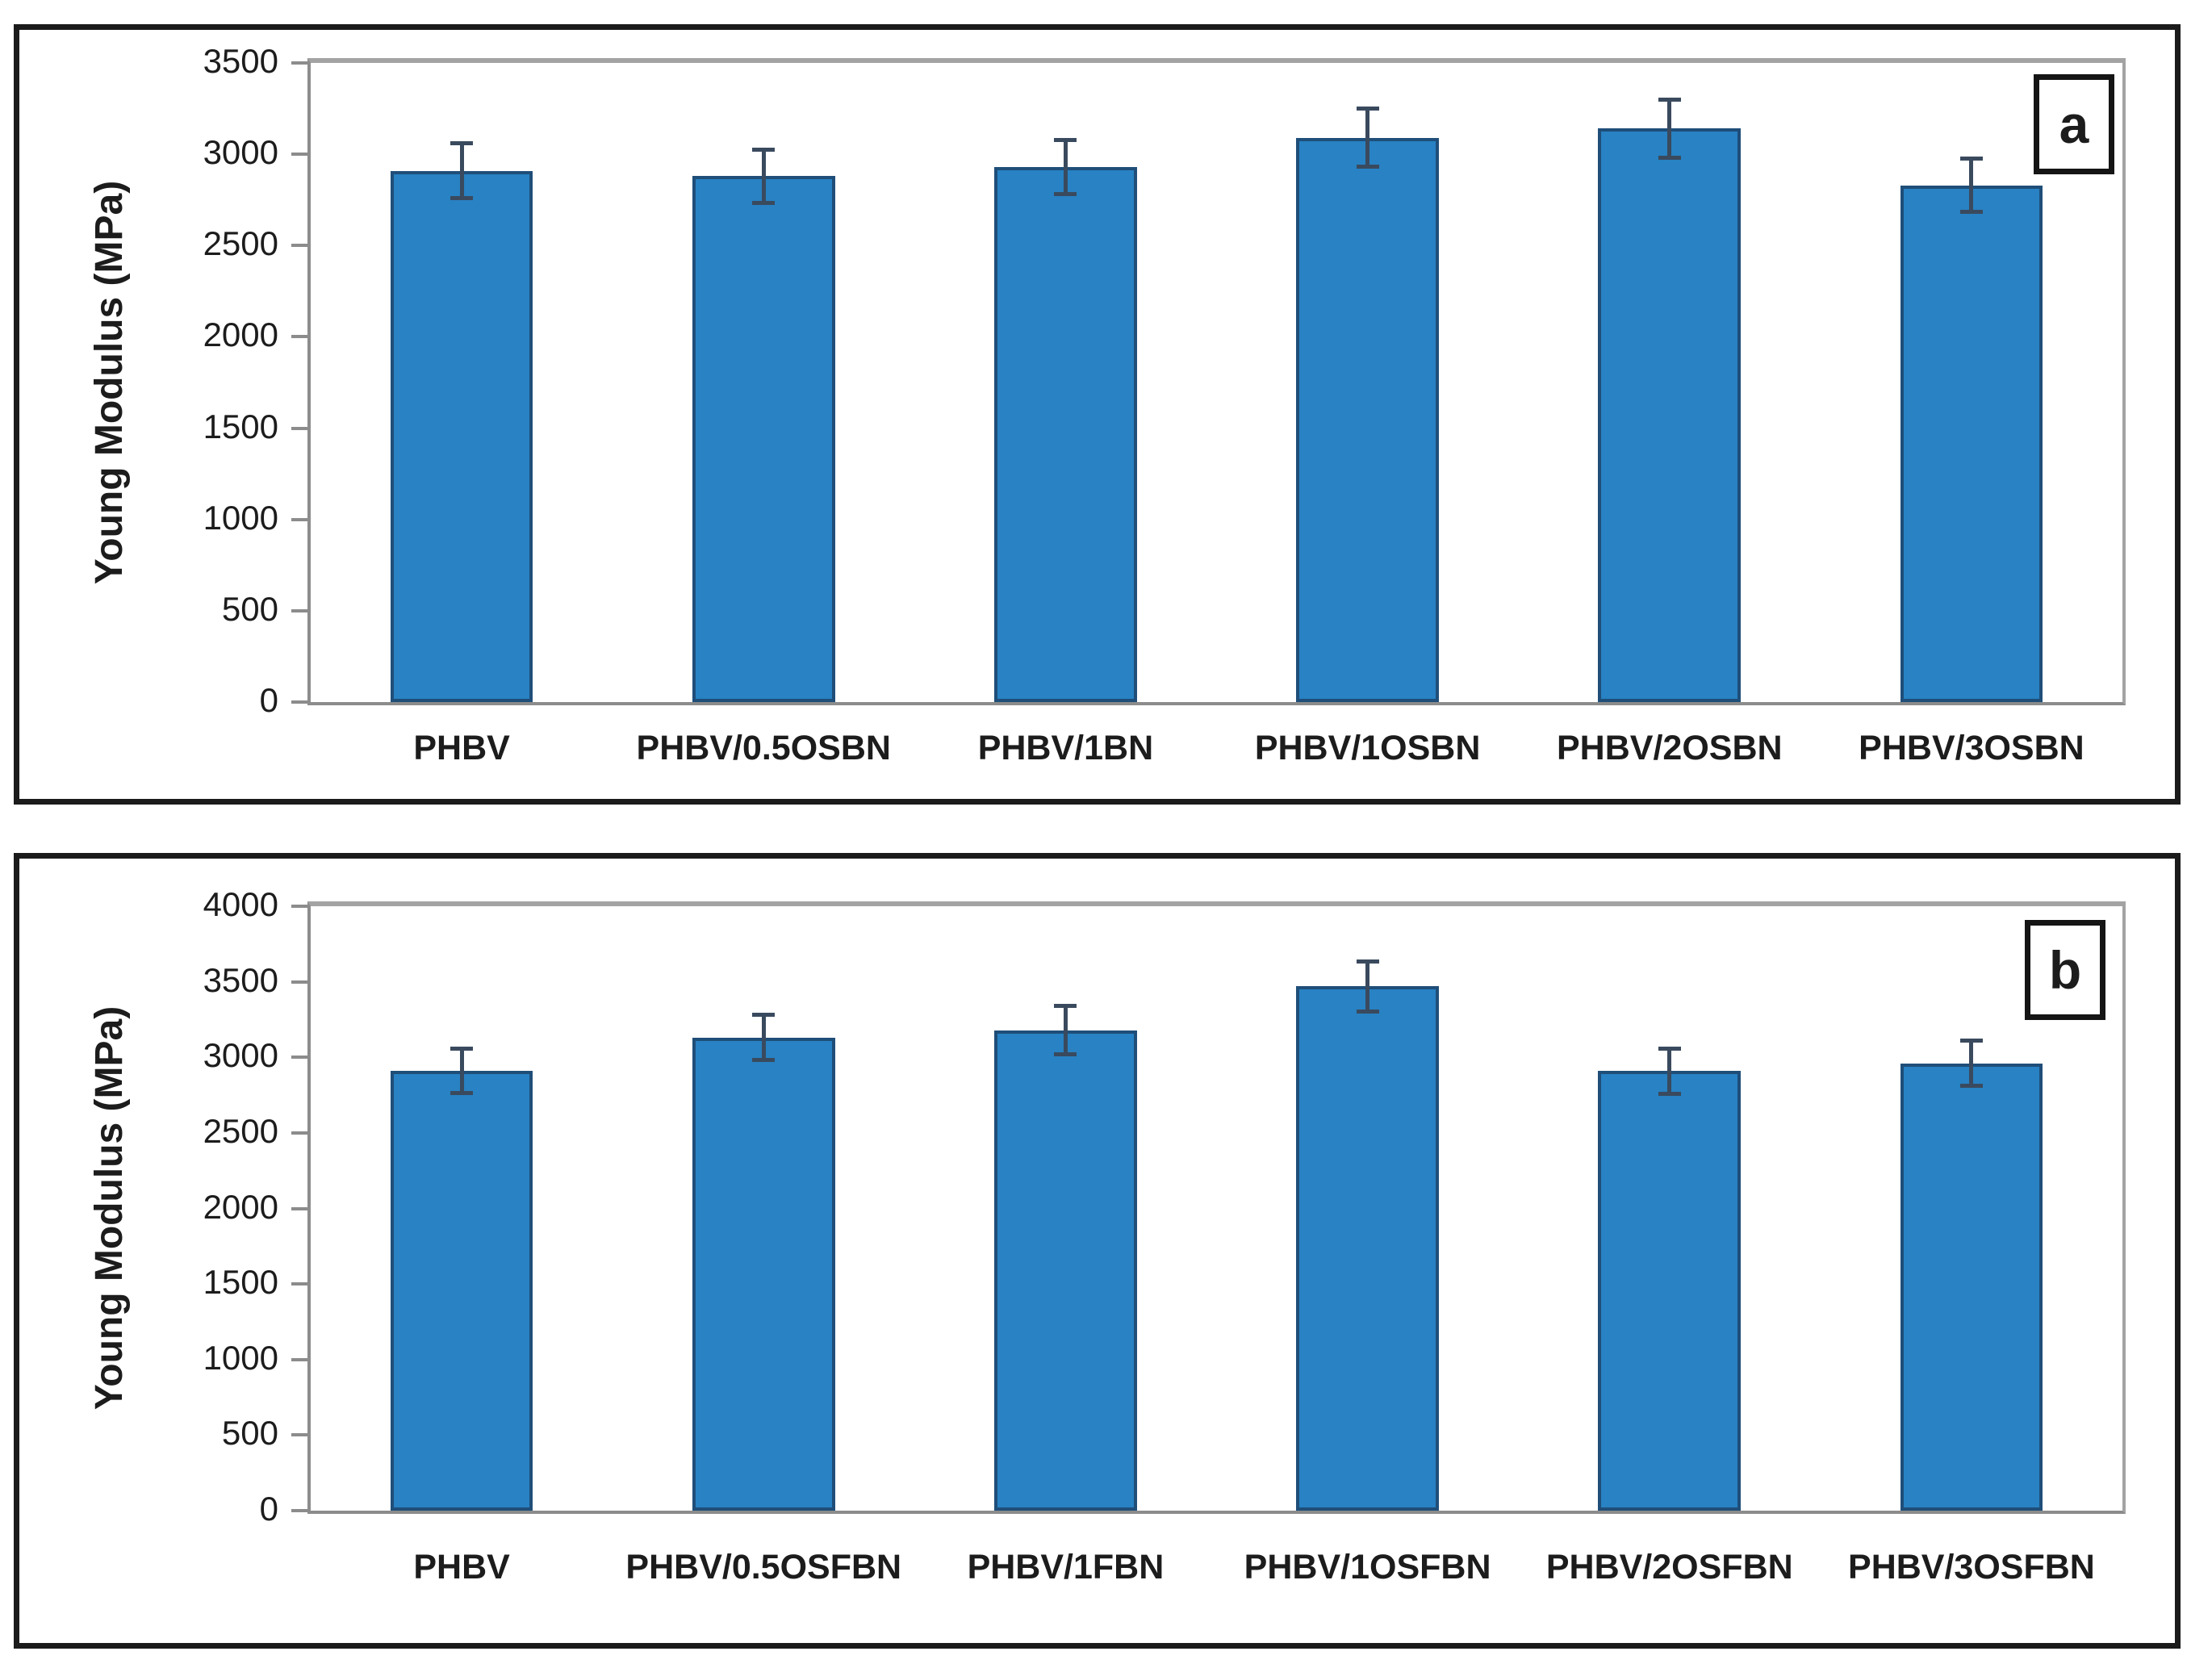 This screenshot has height=1668, width=2212. Describe the element at coordinates (1065, 748) in the screenshot. I see `x-category-label: PHBV/1BN` at that location.